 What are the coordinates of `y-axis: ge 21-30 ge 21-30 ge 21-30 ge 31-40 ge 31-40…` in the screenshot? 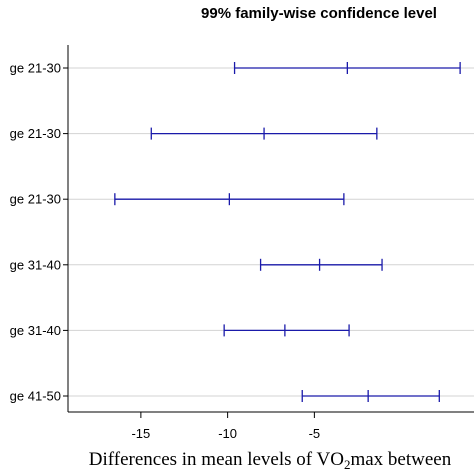 It's located at (39, 232).